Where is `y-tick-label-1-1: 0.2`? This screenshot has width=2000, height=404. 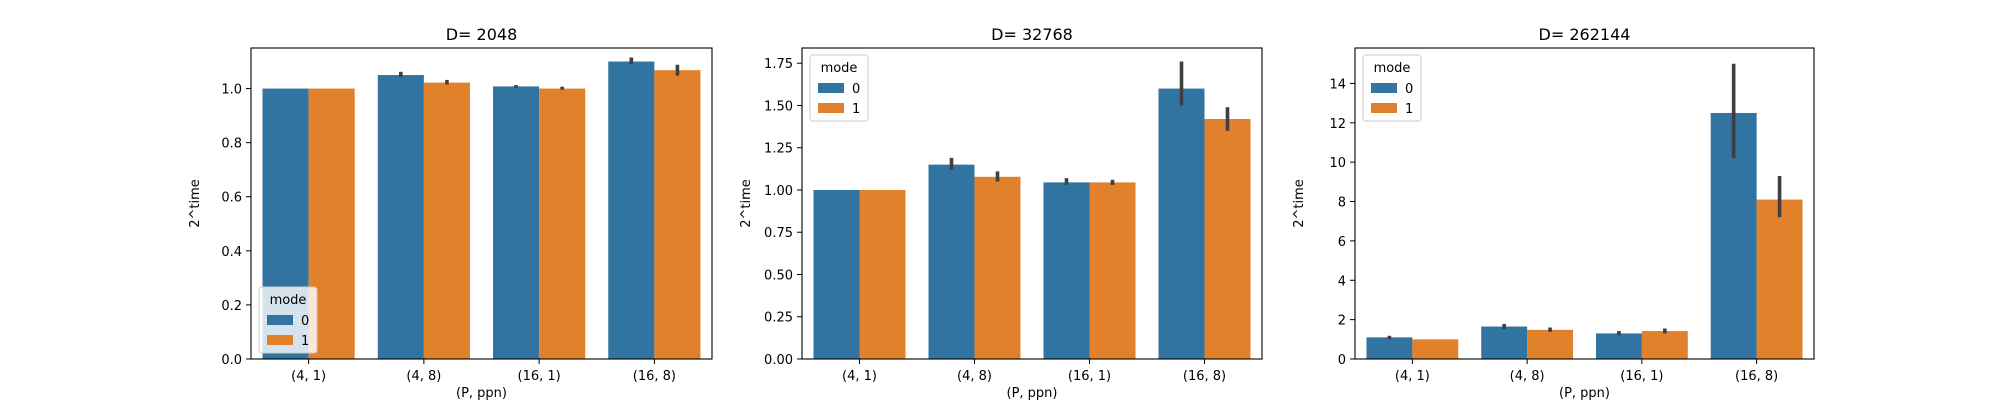 y-tick-label-1-1: 0.2 is located at coordinates (231, 306).